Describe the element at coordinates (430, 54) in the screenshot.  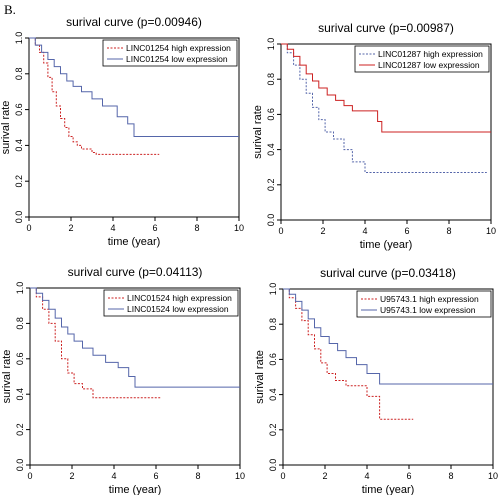
I see `legend-entry: LINC01287 high expression` at that location.